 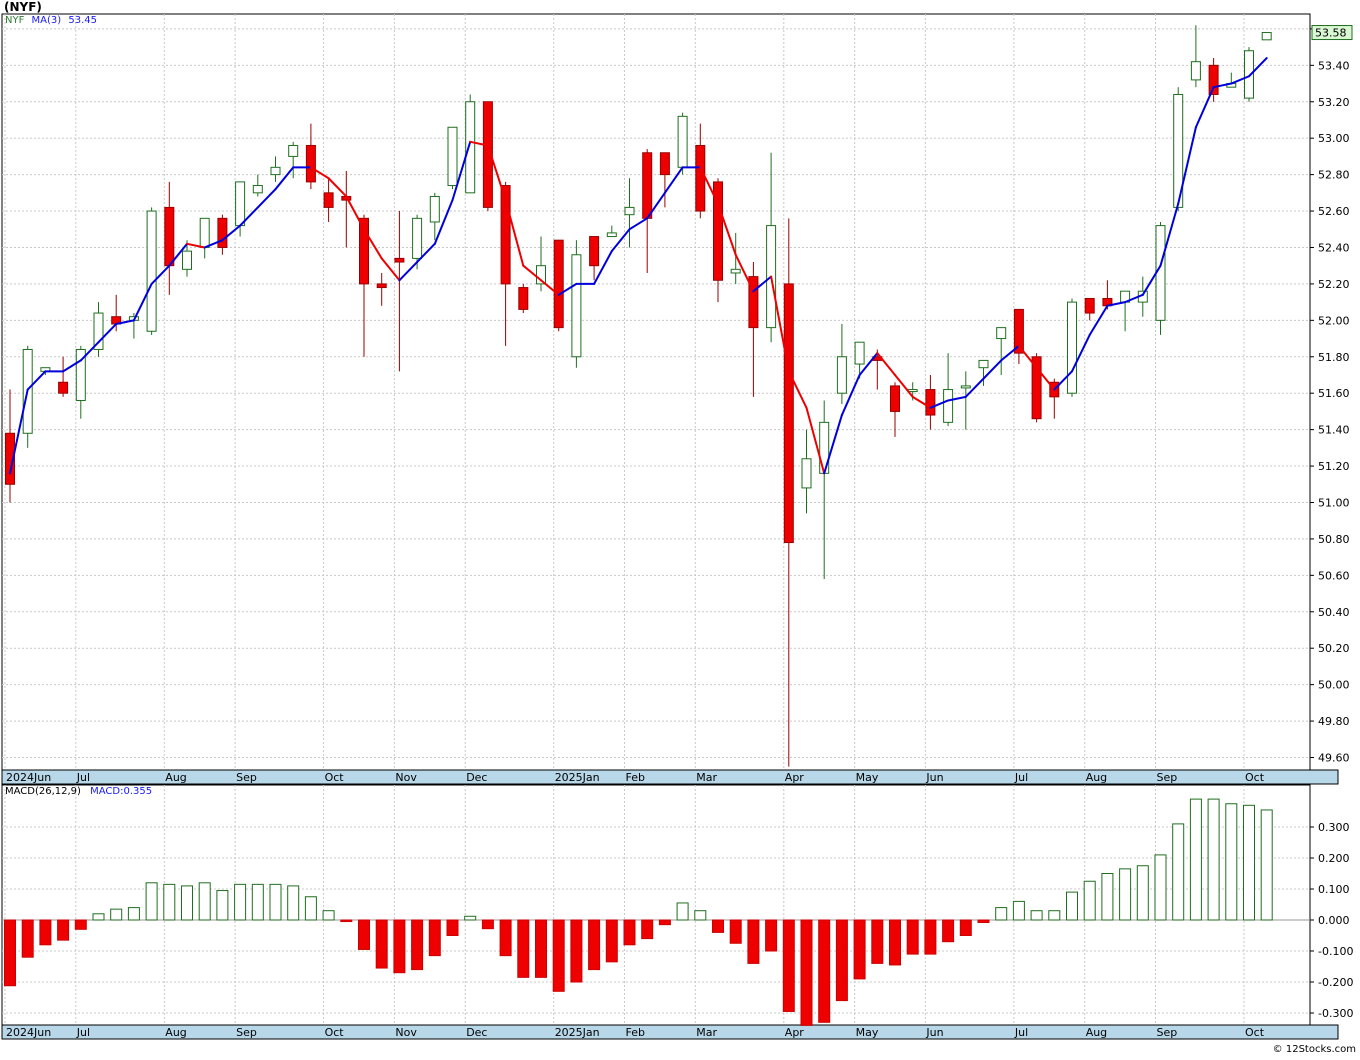 What do you see at coordinates (1334, 575) in the screenshot?
I see `price-tick-label: 50.60` at bounding box center [1334, 575].